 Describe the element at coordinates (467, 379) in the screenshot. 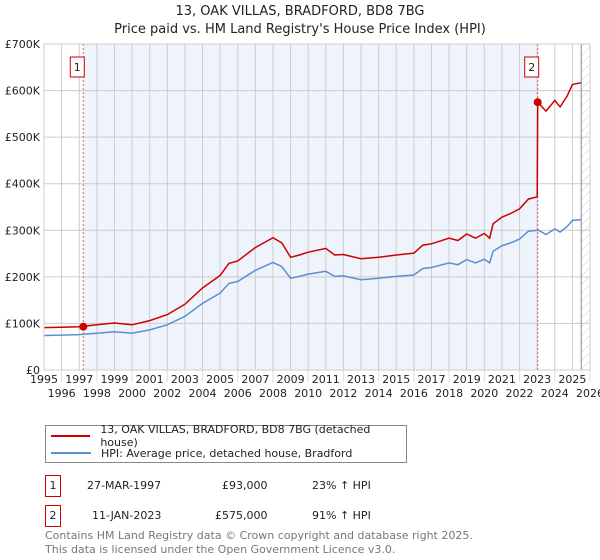

I see `x-tick-label: 2019` at that location.